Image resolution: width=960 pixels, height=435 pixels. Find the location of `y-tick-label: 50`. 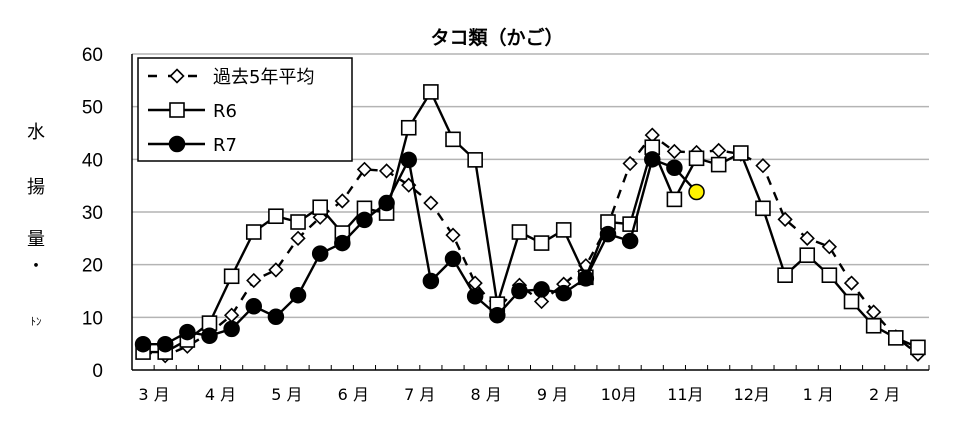

y-tick-label: 50 is located at coordinates (92, 108).